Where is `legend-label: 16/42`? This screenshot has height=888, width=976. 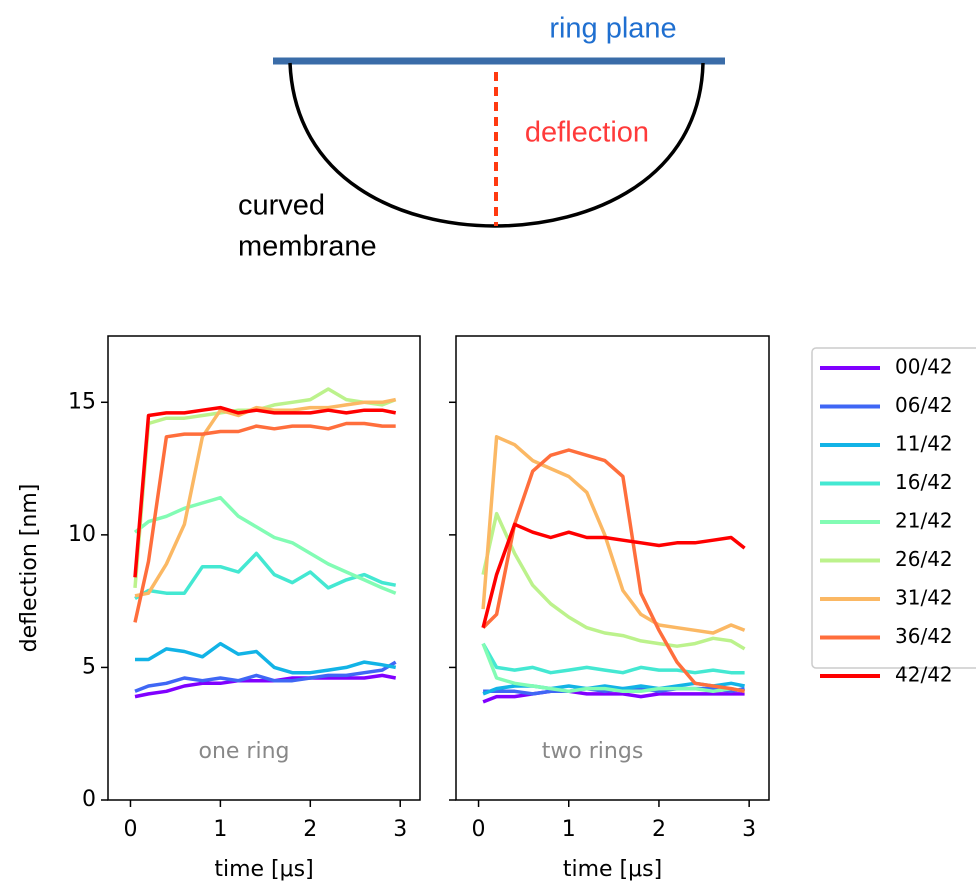
legend-label: 16/42 is located at coordinates (924, 482).